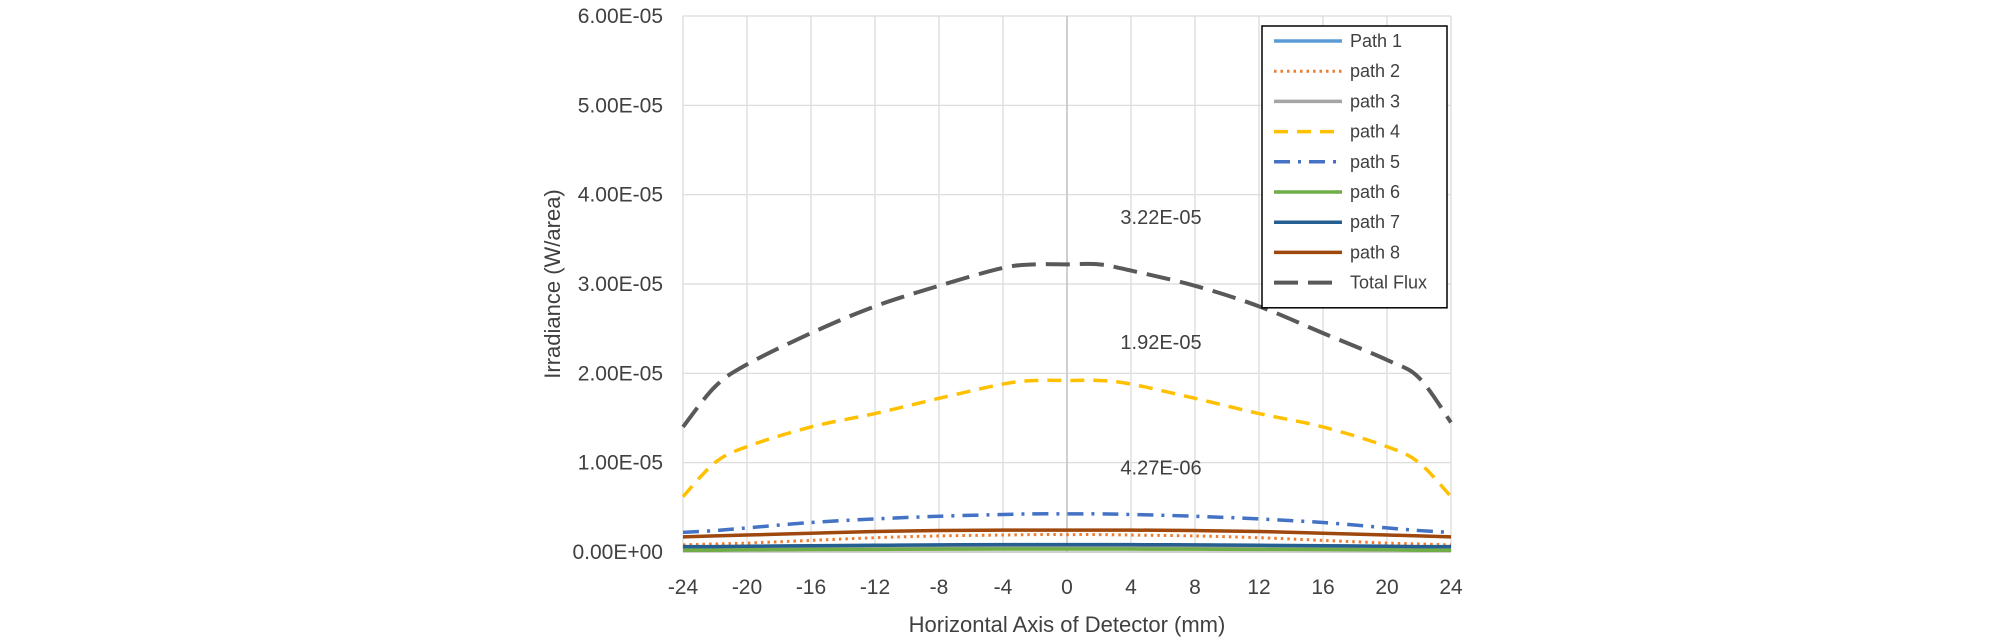 Image resolution: width=2008 pixels, height=644 pixels. What do you see at coordinates (620, 195) in the screenshot?
I see `y-tick-label: 4.00E-05` at bounding box center [620, 195].